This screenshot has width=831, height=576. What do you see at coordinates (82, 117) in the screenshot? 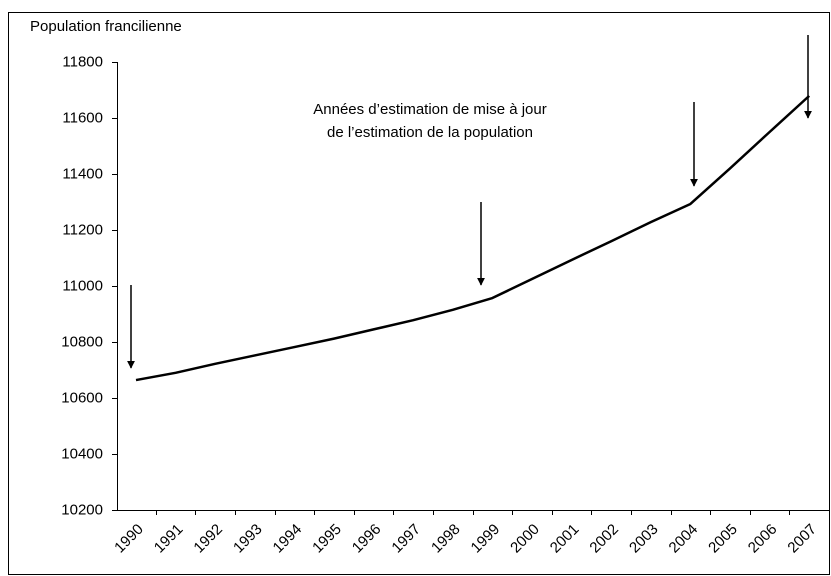
I see `y-tick-label: 11600` at bounding box center [82, 117].